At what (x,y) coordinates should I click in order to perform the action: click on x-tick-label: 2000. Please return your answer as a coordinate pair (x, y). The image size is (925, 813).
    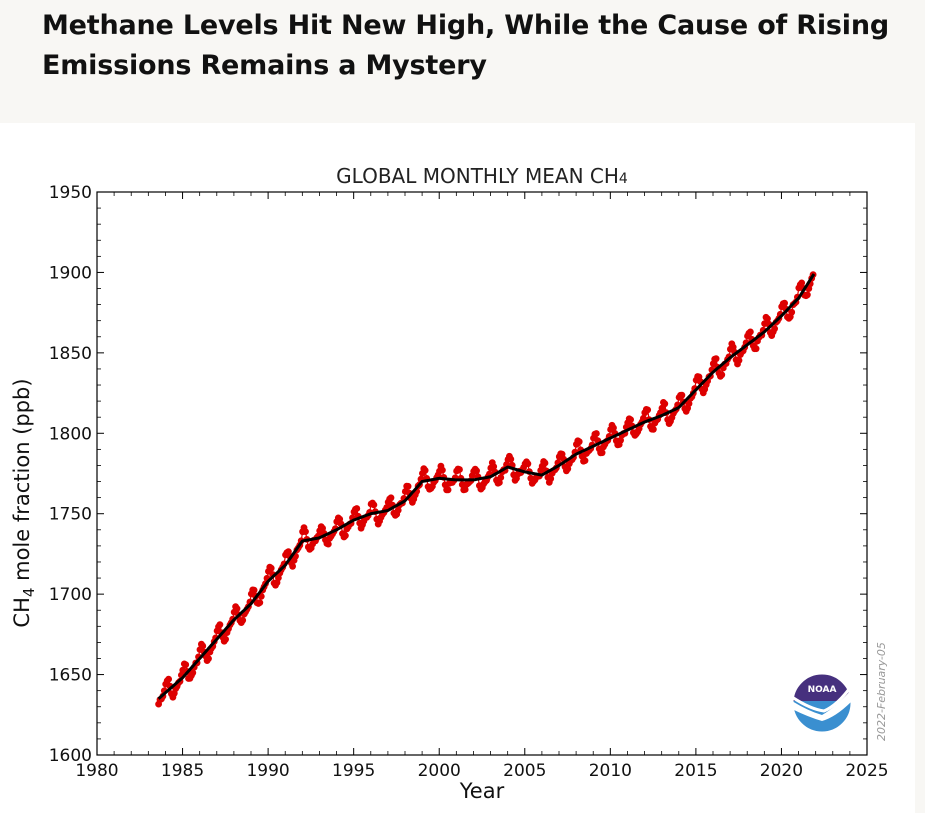
    Looking at the image, I should click on (439, 771).